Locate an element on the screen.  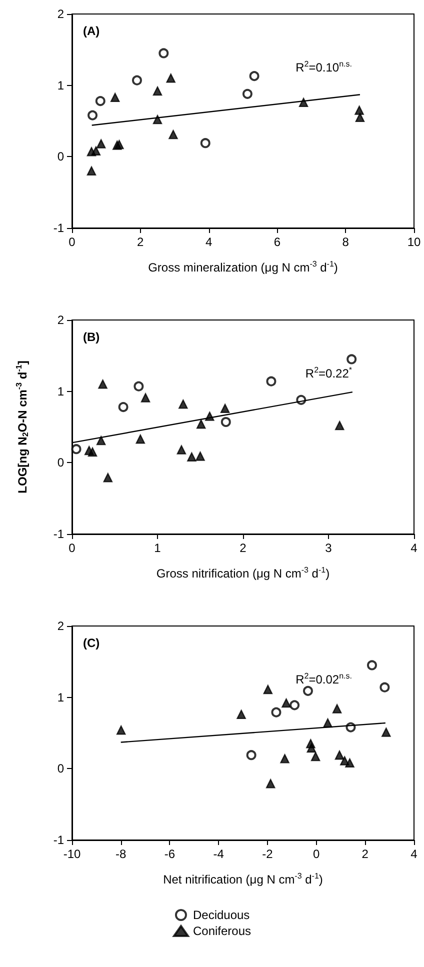
x-tick-label: 8 is located at coordinates (346, 242).